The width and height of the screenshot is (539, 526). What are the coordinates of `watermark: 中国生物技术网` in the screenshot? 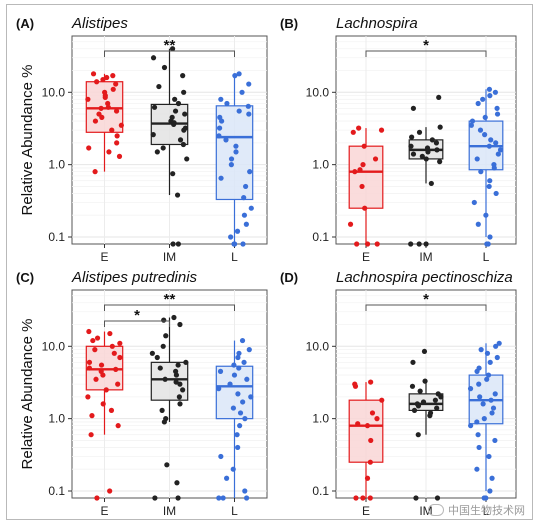 It's located at (476, 510).